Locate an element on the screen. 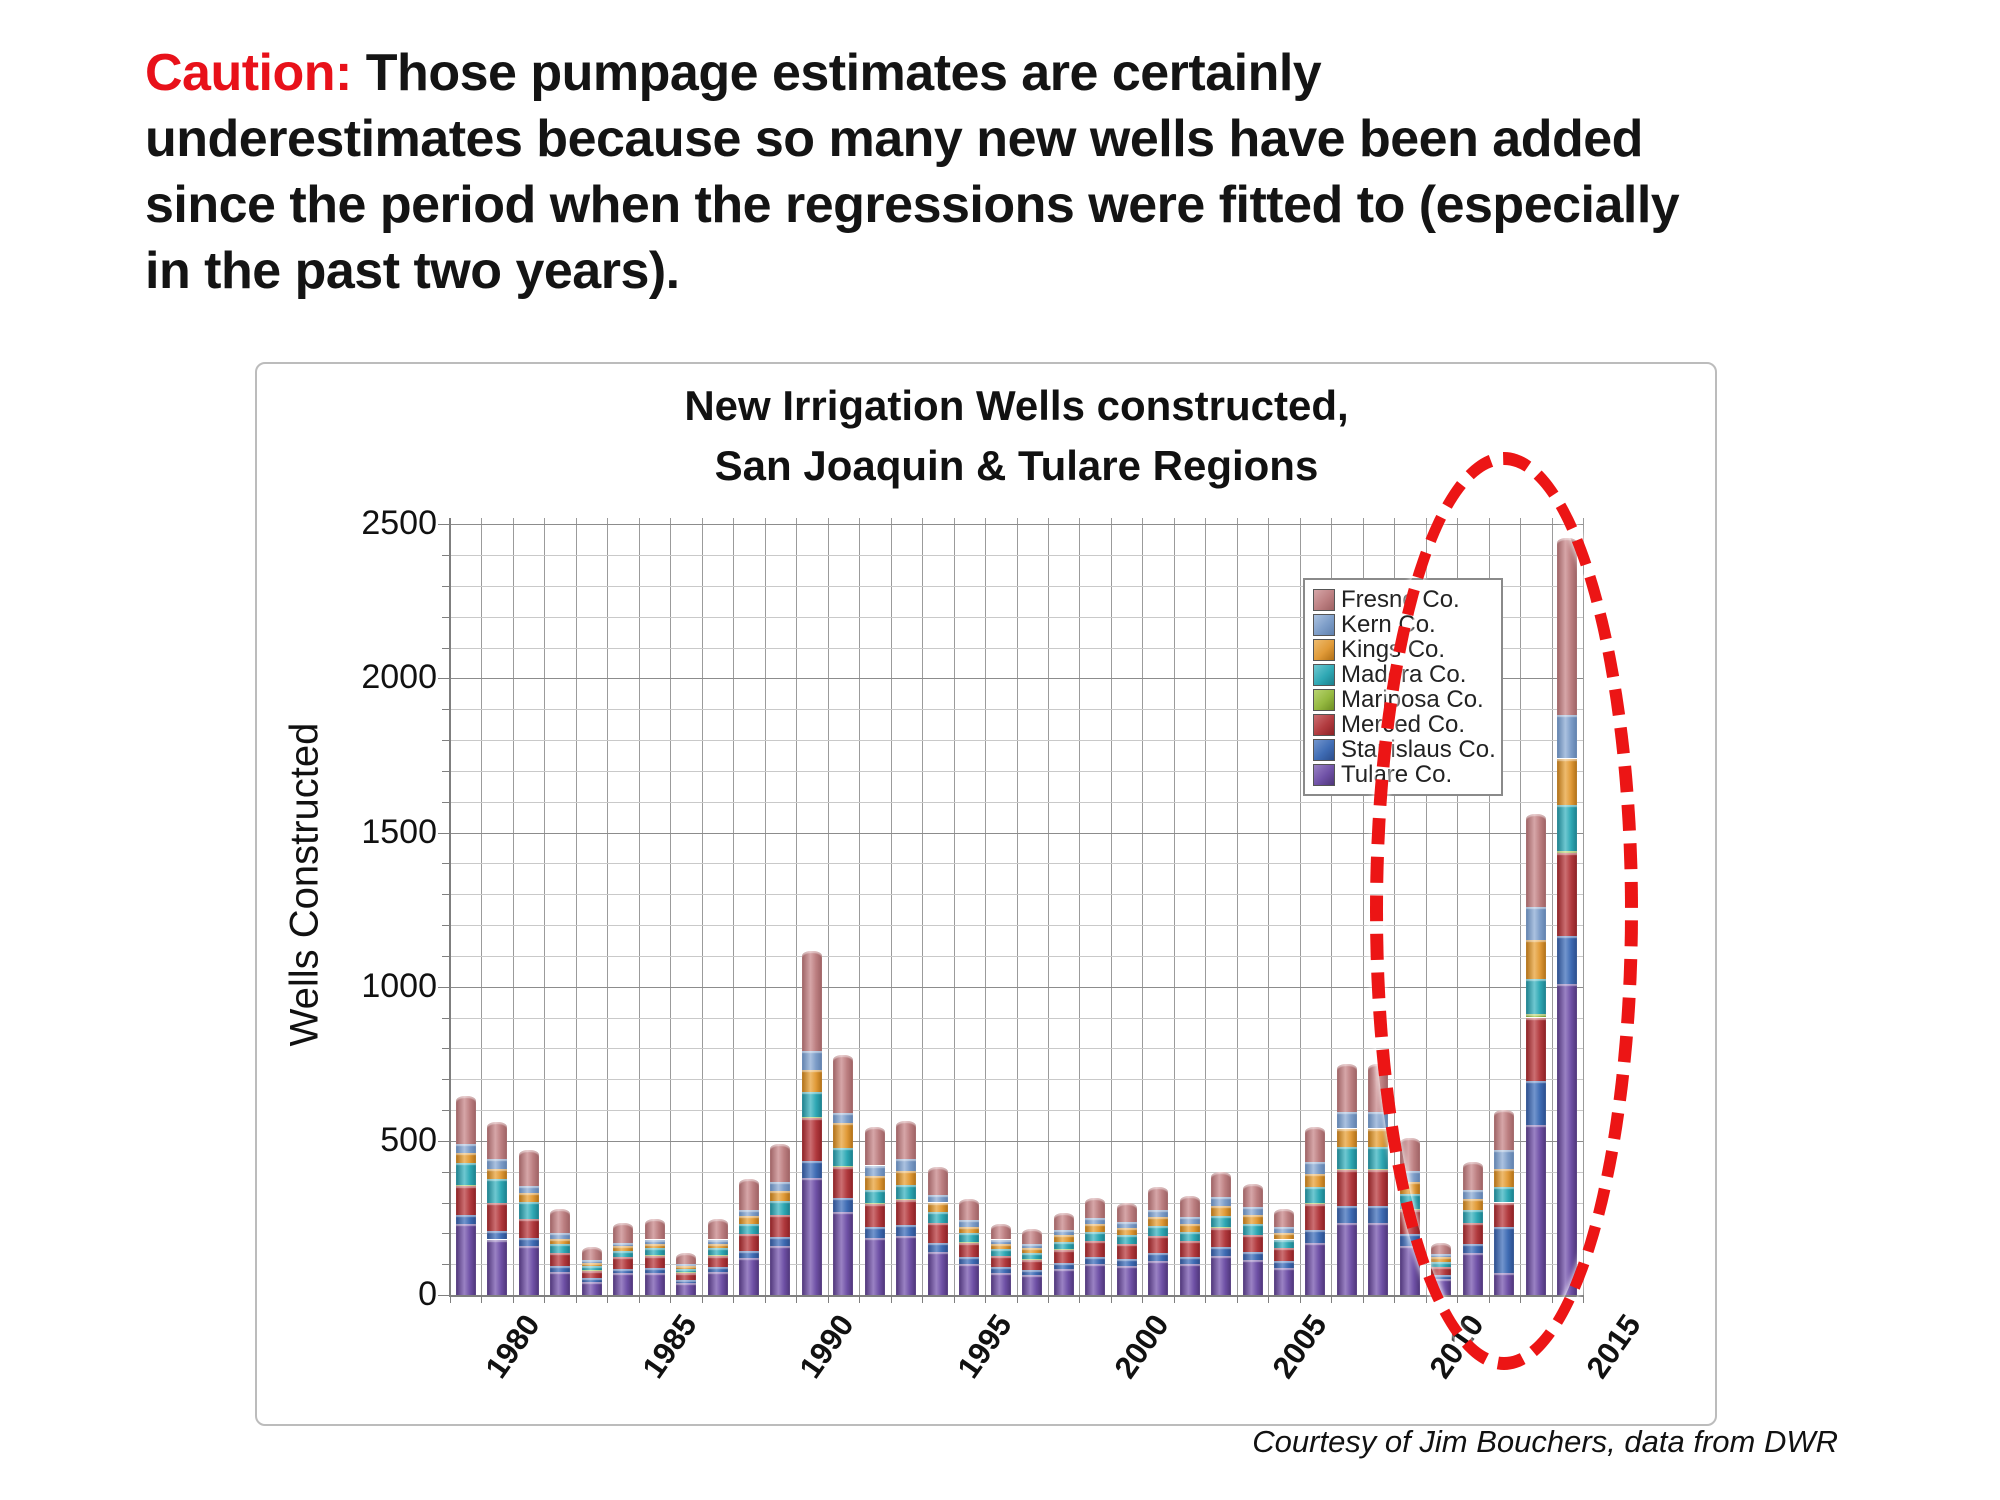 The height and width of the screenshot is (1500, 2000). highlight-ellipse-annotation is located at coordinates (1504, 911).